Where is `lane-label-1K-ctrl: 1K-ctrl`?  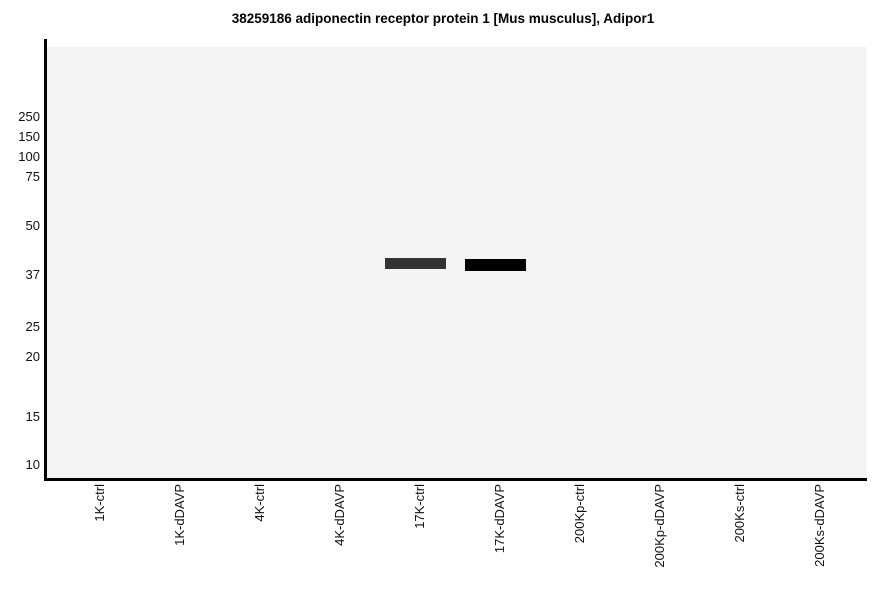
lane-label-1K-ctrl: 1K-ctrl is located at coordinates (99, 503).